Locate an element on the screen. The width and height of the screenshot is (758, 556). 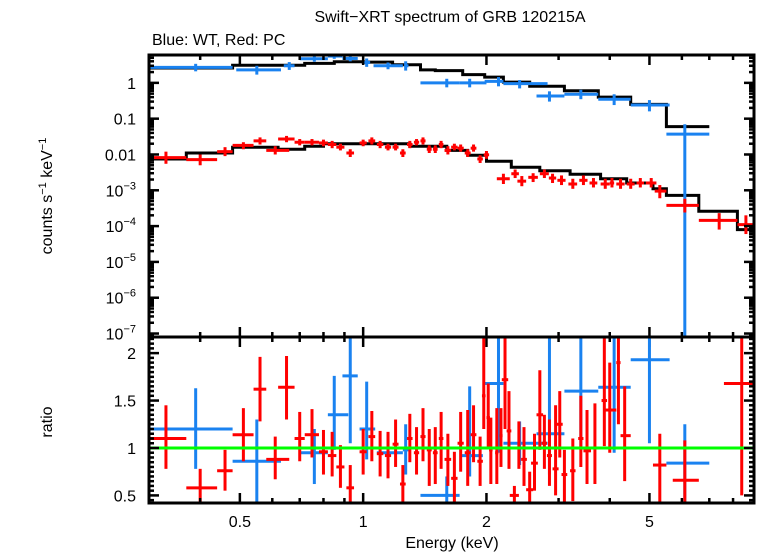
model-line-pc is located at coordinates (451, 187).